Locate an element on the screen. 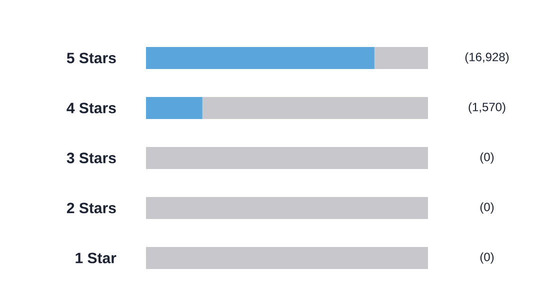 The height and width of the screenshot is (298, 552). y-tick-label: 1 Star is located at coordinates (96, 258).